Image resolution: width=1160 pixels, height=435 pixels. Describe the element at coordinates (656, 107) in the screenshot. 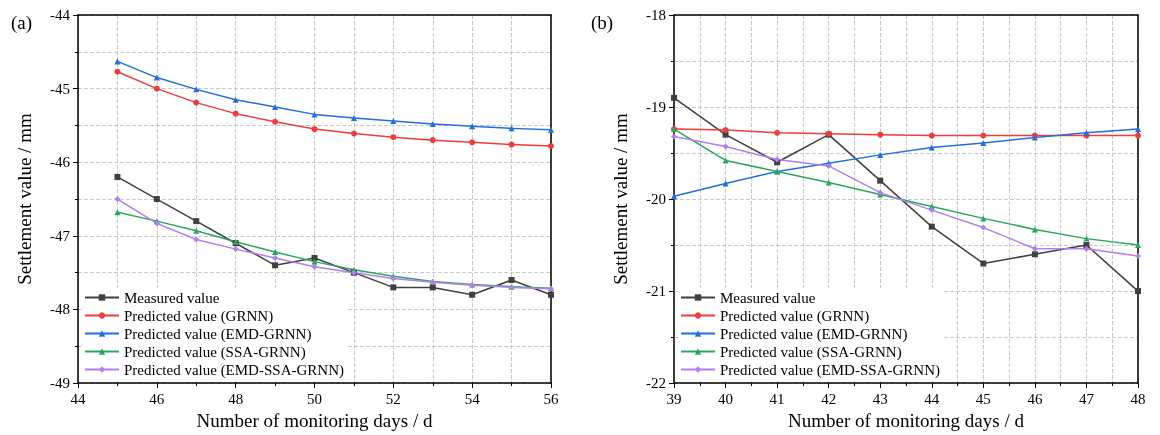

I see `y-tick-label: -19` at that location.